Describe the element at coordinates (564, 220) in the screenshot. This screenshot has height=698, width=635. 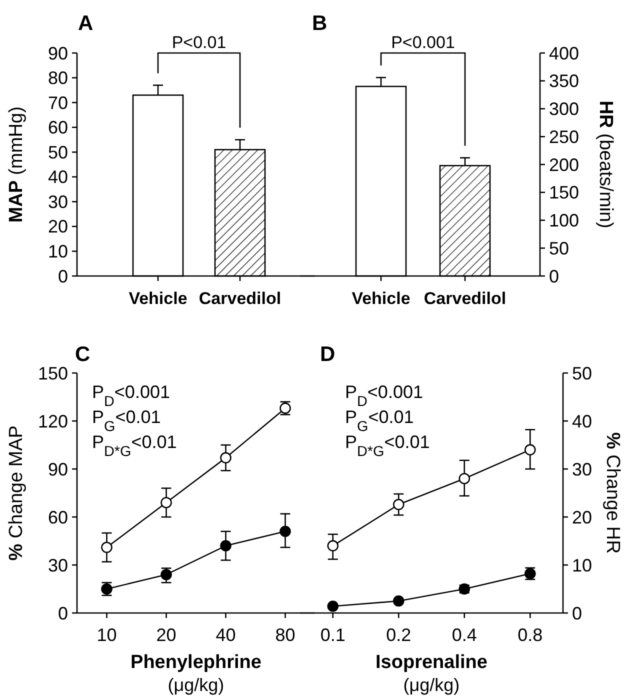
I see `y2-tick-label: 100` at that location.